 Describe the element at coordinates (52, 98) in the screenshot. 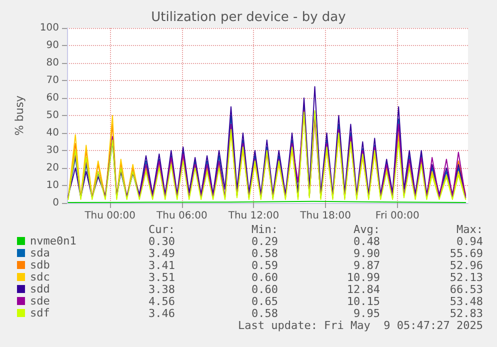

I see `y-tick-label: 60` at that location.